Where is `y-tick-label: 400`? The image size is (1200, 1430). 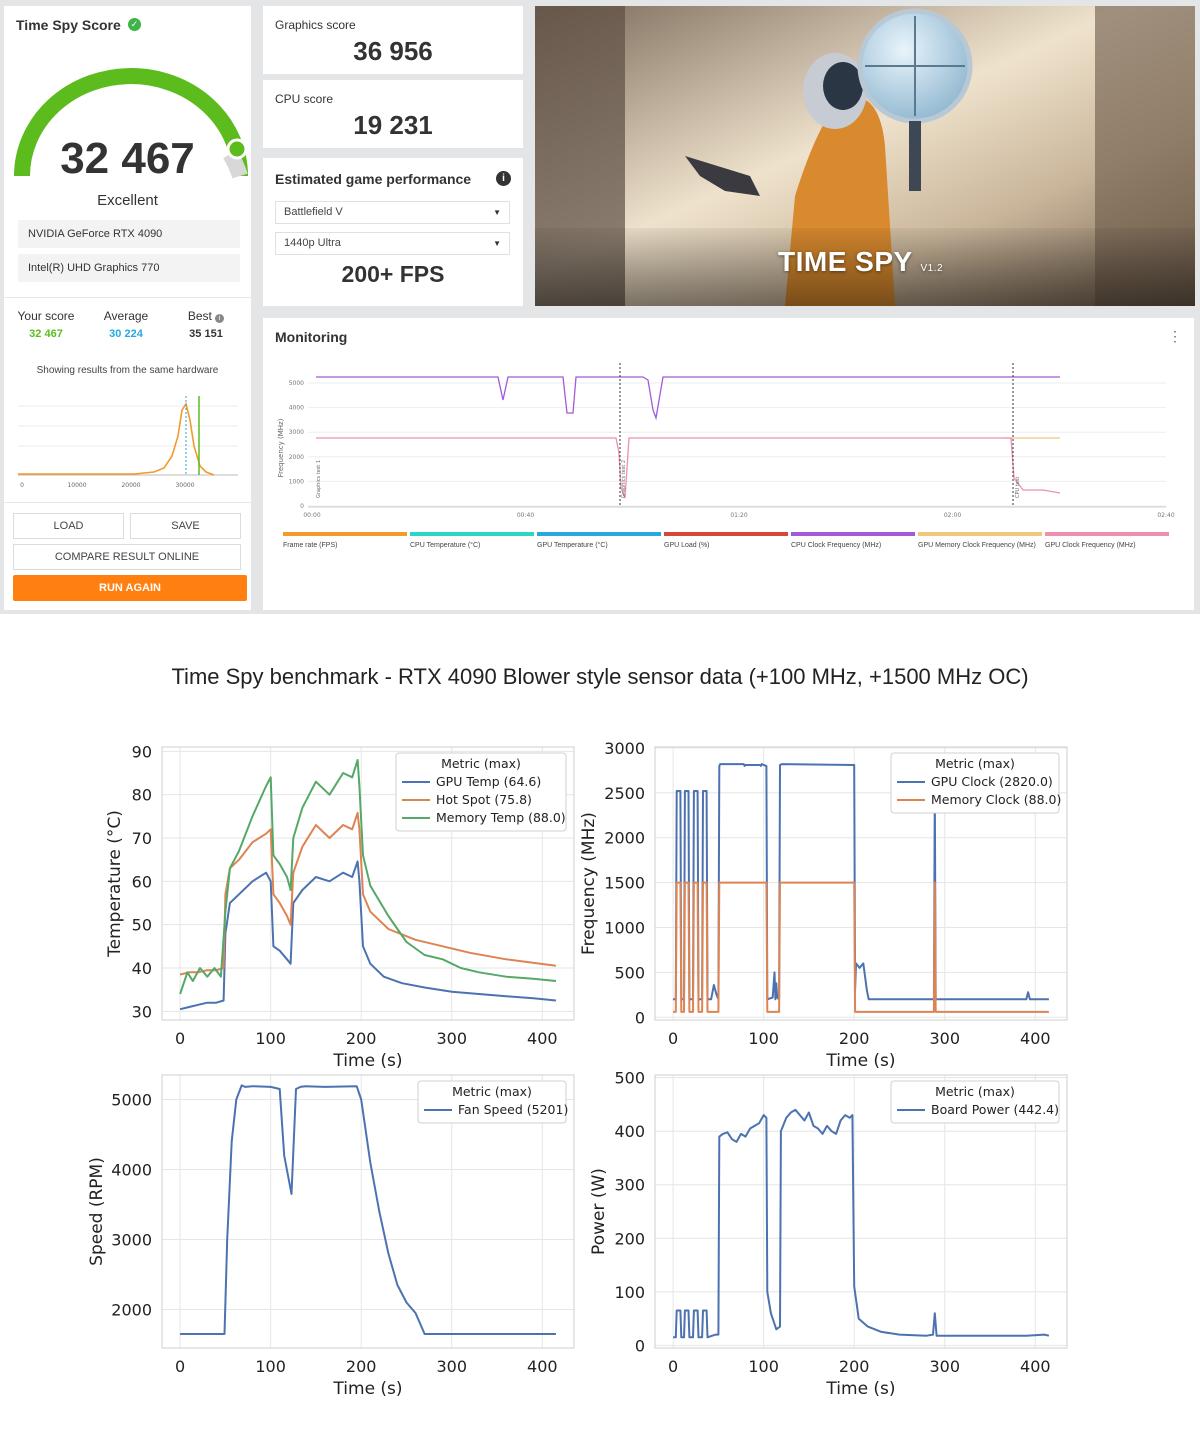
y-tick-label: 400 is located at coordinates (629, 1131).